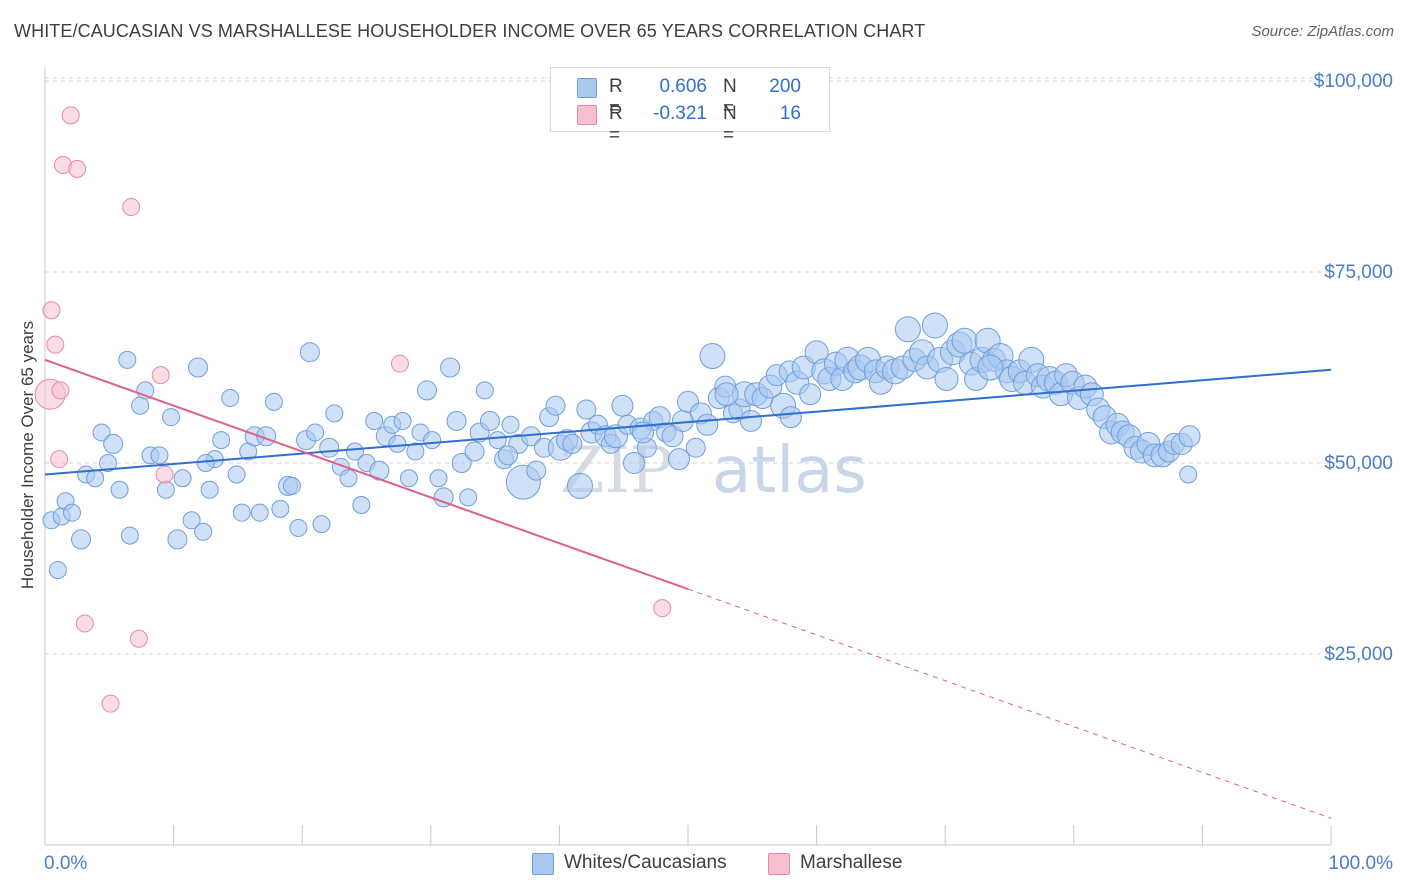 This screenshot has width=1406, height=892. Describe the element at coordinates (1358, 272) in the screenshot. I see `y-tick-label: $75,000` at that location.